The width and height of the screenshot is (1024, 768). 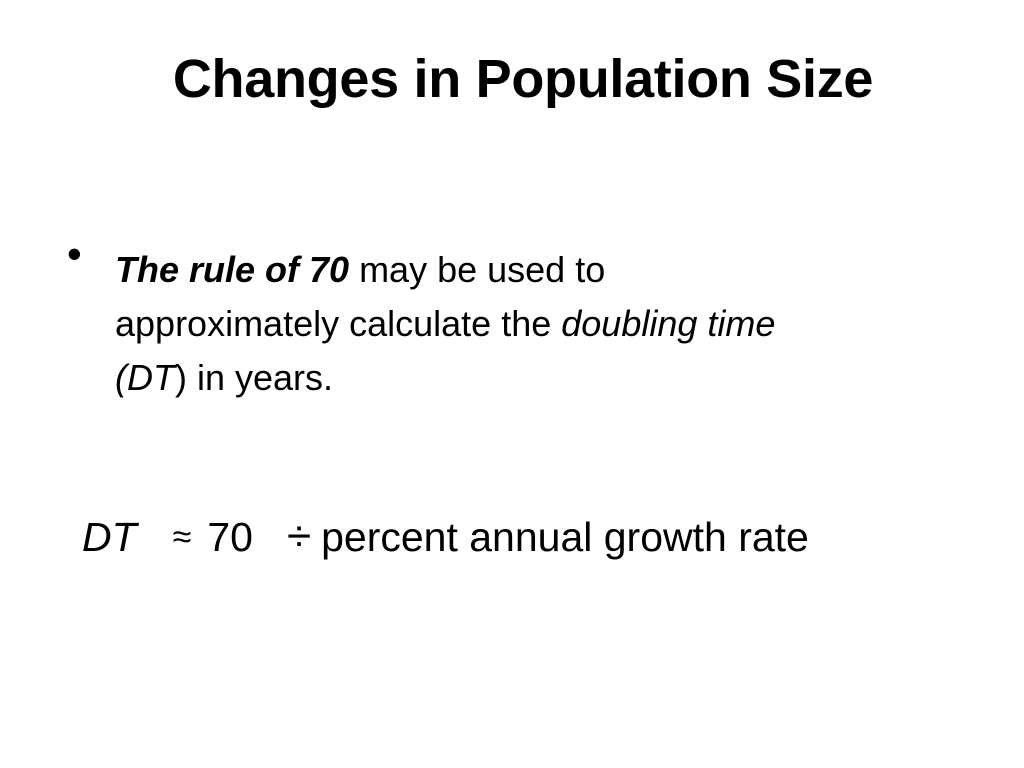 I want to click on bullet-line-2-text: approximately calculate the, so click(x=338, y=323).